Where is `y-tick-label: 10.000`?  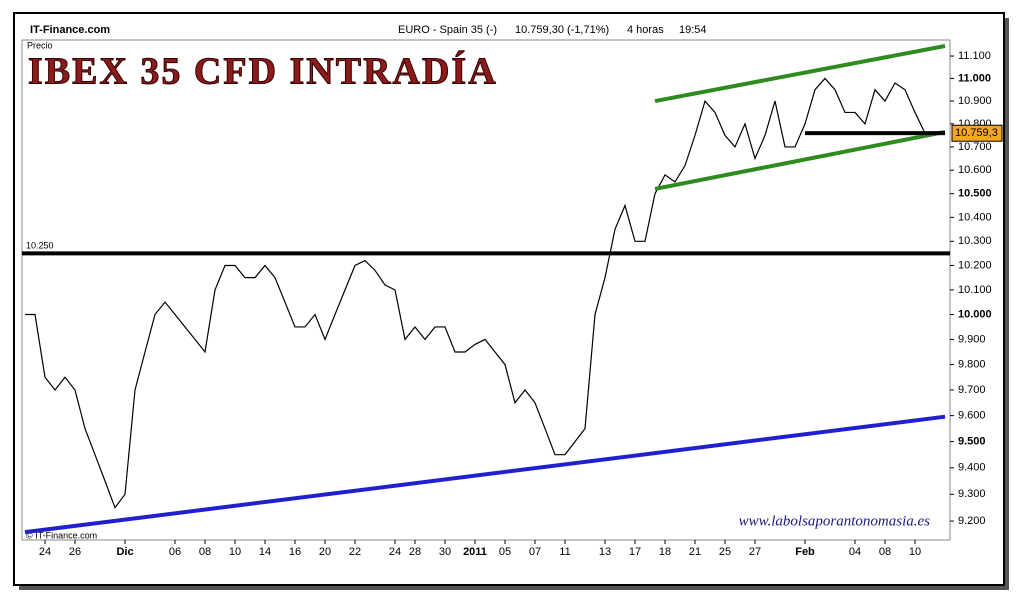
y-tick-label: 10.000 is located at coordinates (975, 314).